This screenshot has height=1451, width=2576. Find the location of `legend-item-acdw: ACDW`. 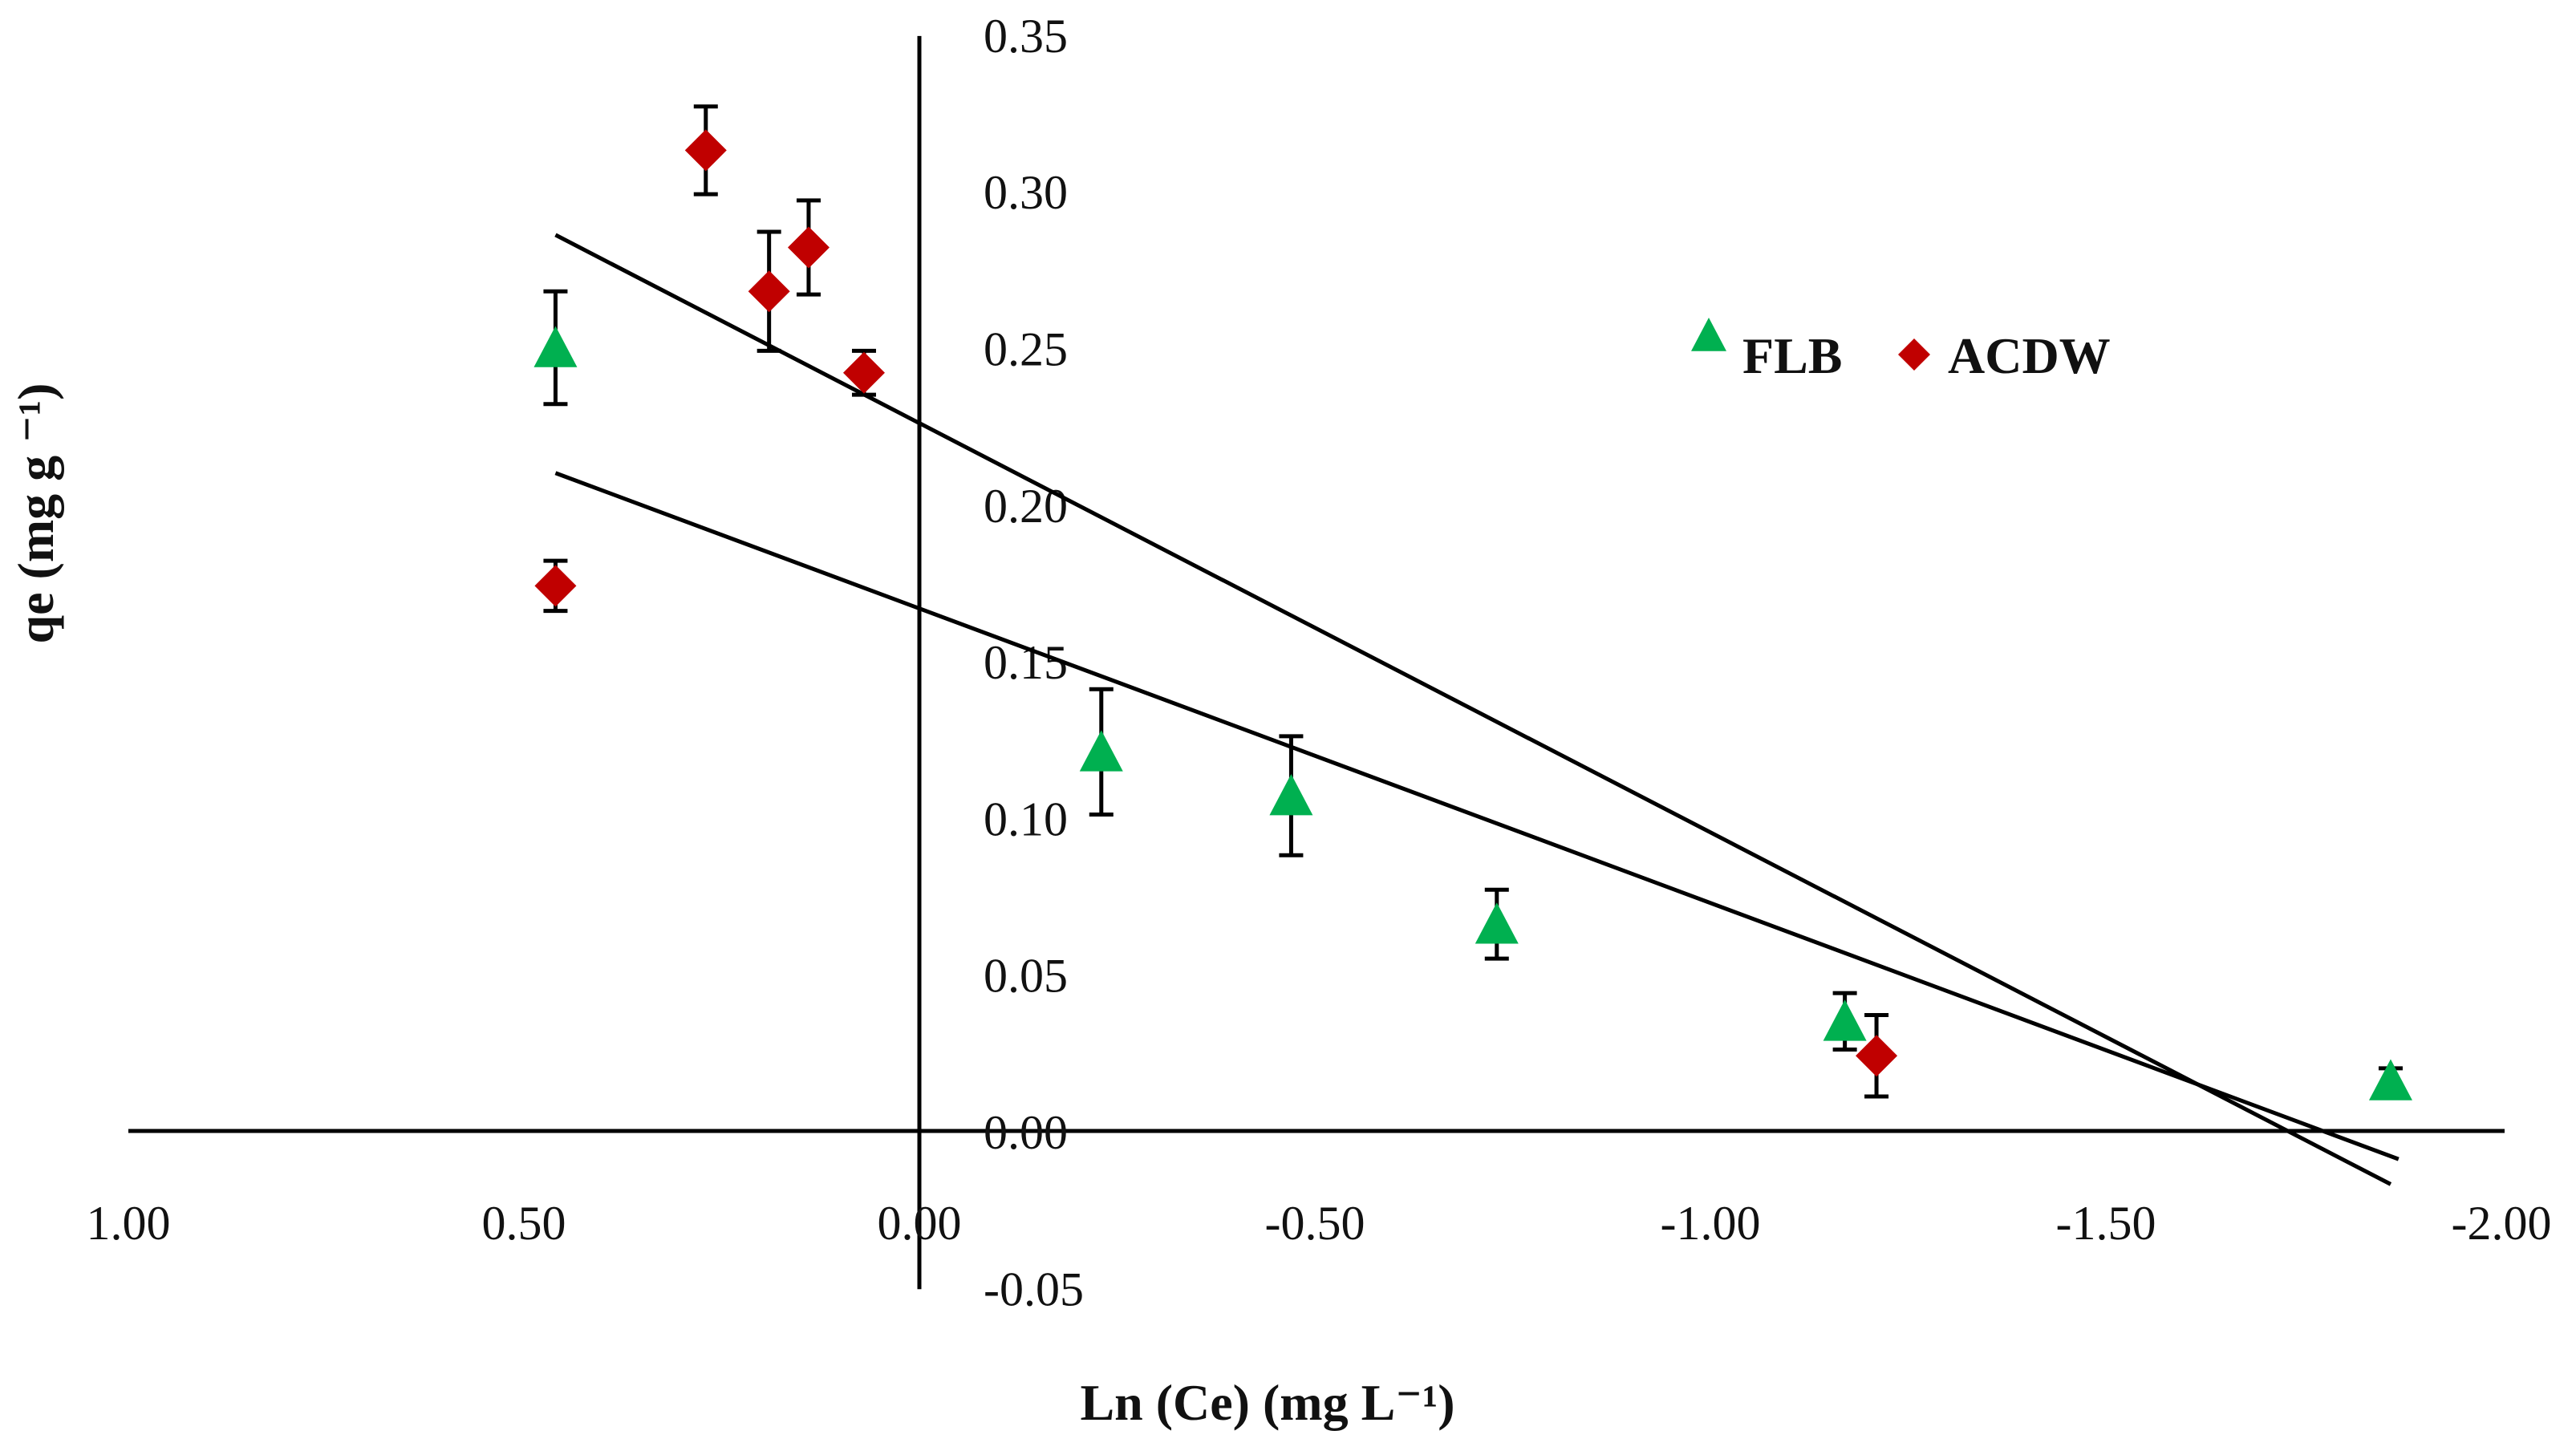

legend-item-acdw: ACDW is located at coordinates (2004, 355).